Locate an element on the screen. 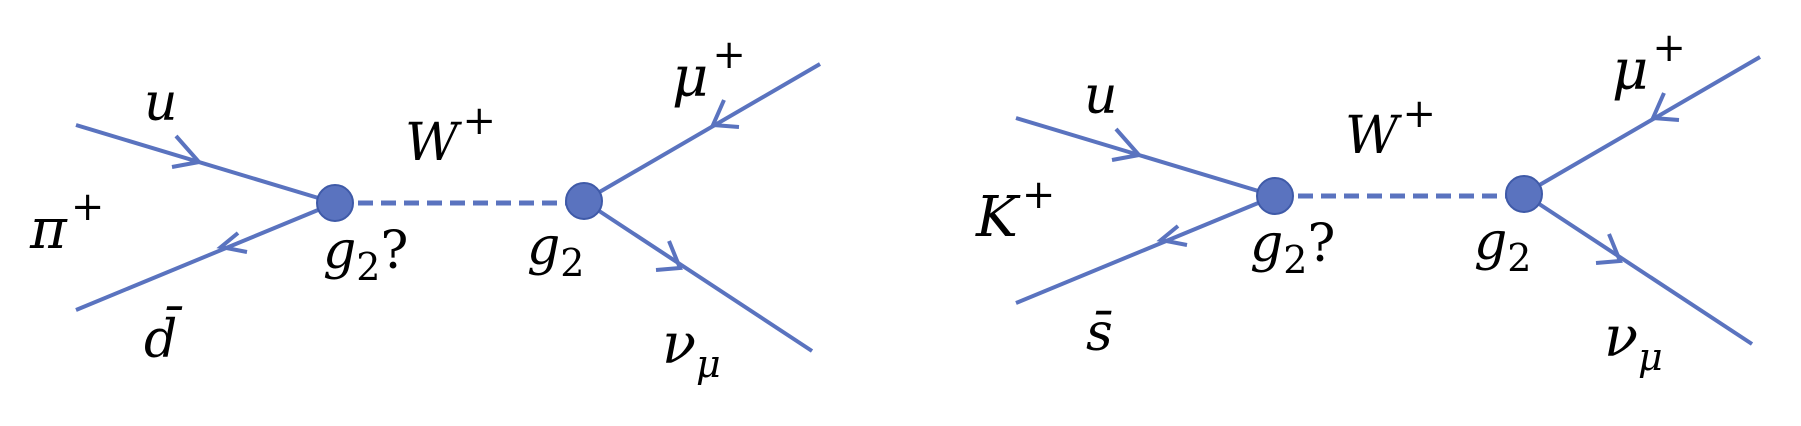  meson-label: π + is located at coordinates (66, 223).